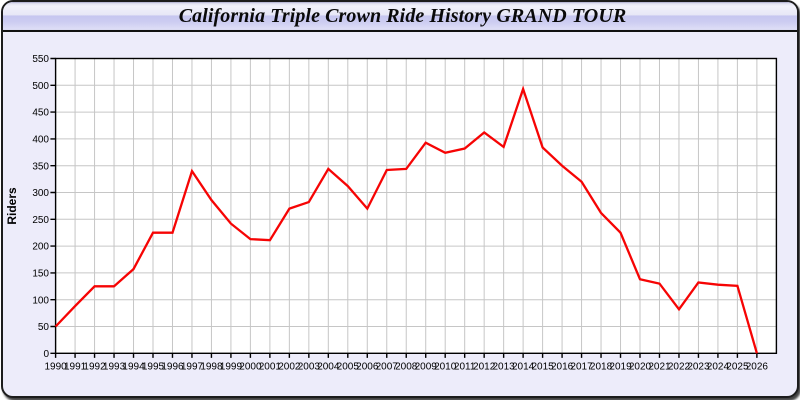 This screenshot has width=800, height=400. I want to click on svg-text: 2024, so click(718, 367).